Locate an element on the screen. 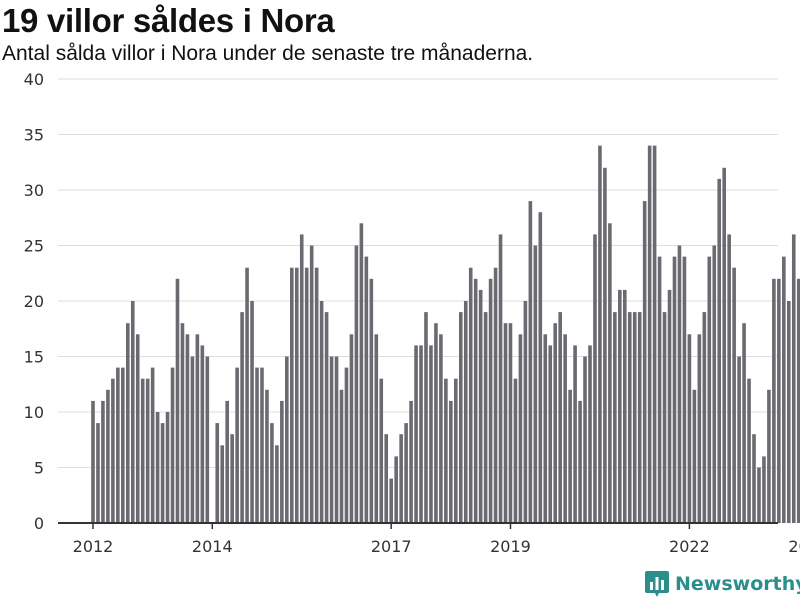  x-tick-label: 2012 is located at coordinates (93, 546).